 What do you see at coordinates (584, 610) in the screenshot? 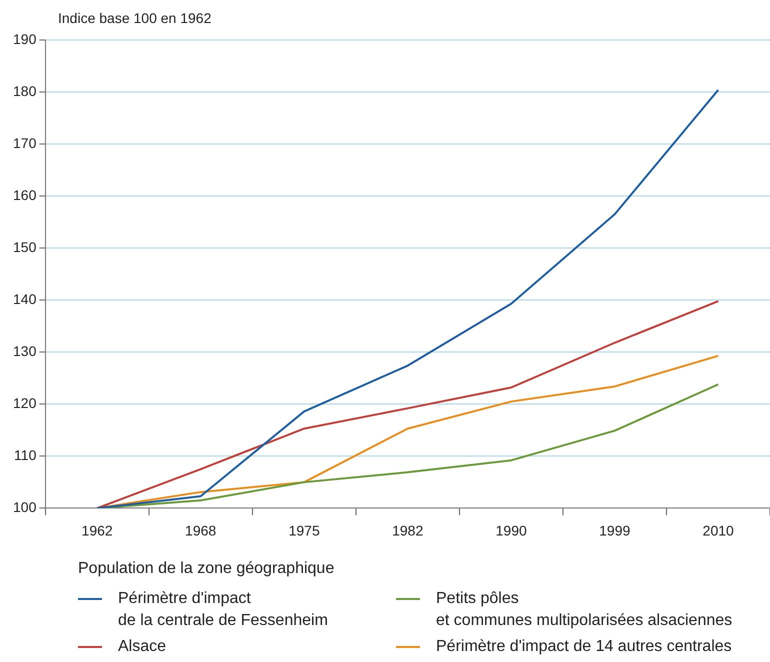
I see `legend-label: Petits pôles et communes multipolarisées alsaciennes` at bounding box center [584, 610].